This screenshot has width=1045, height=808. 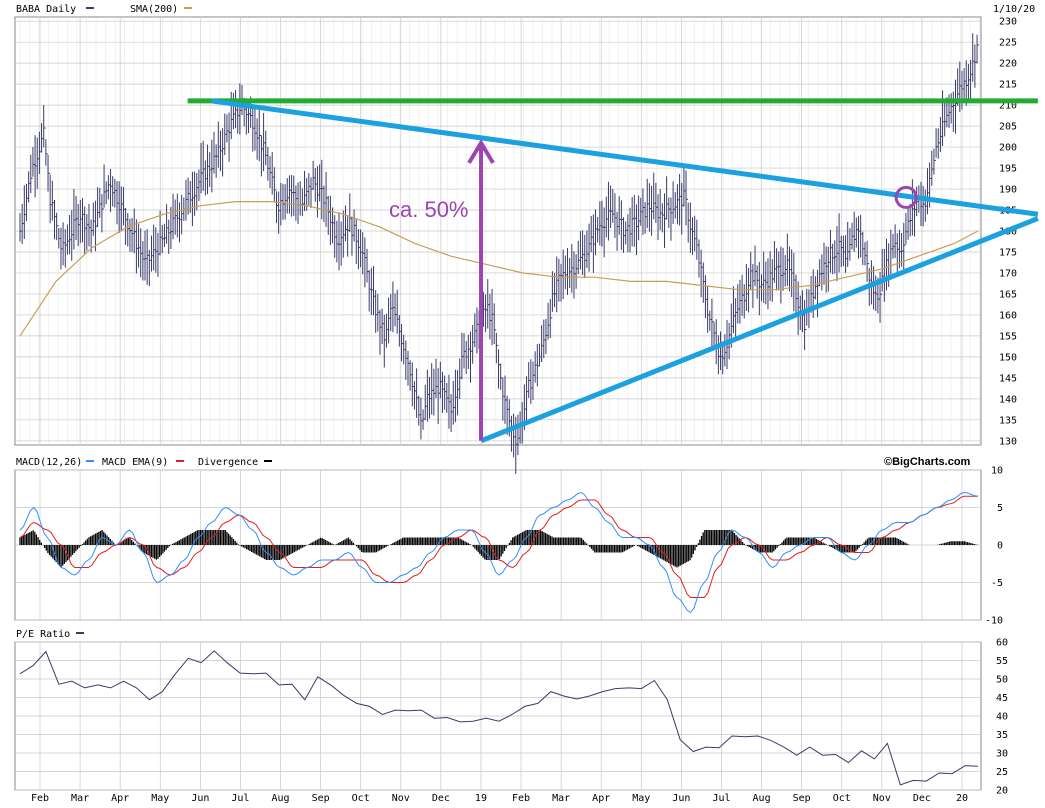 I want to click on pe-tick-label: 30, so click(x=1002, y=754).